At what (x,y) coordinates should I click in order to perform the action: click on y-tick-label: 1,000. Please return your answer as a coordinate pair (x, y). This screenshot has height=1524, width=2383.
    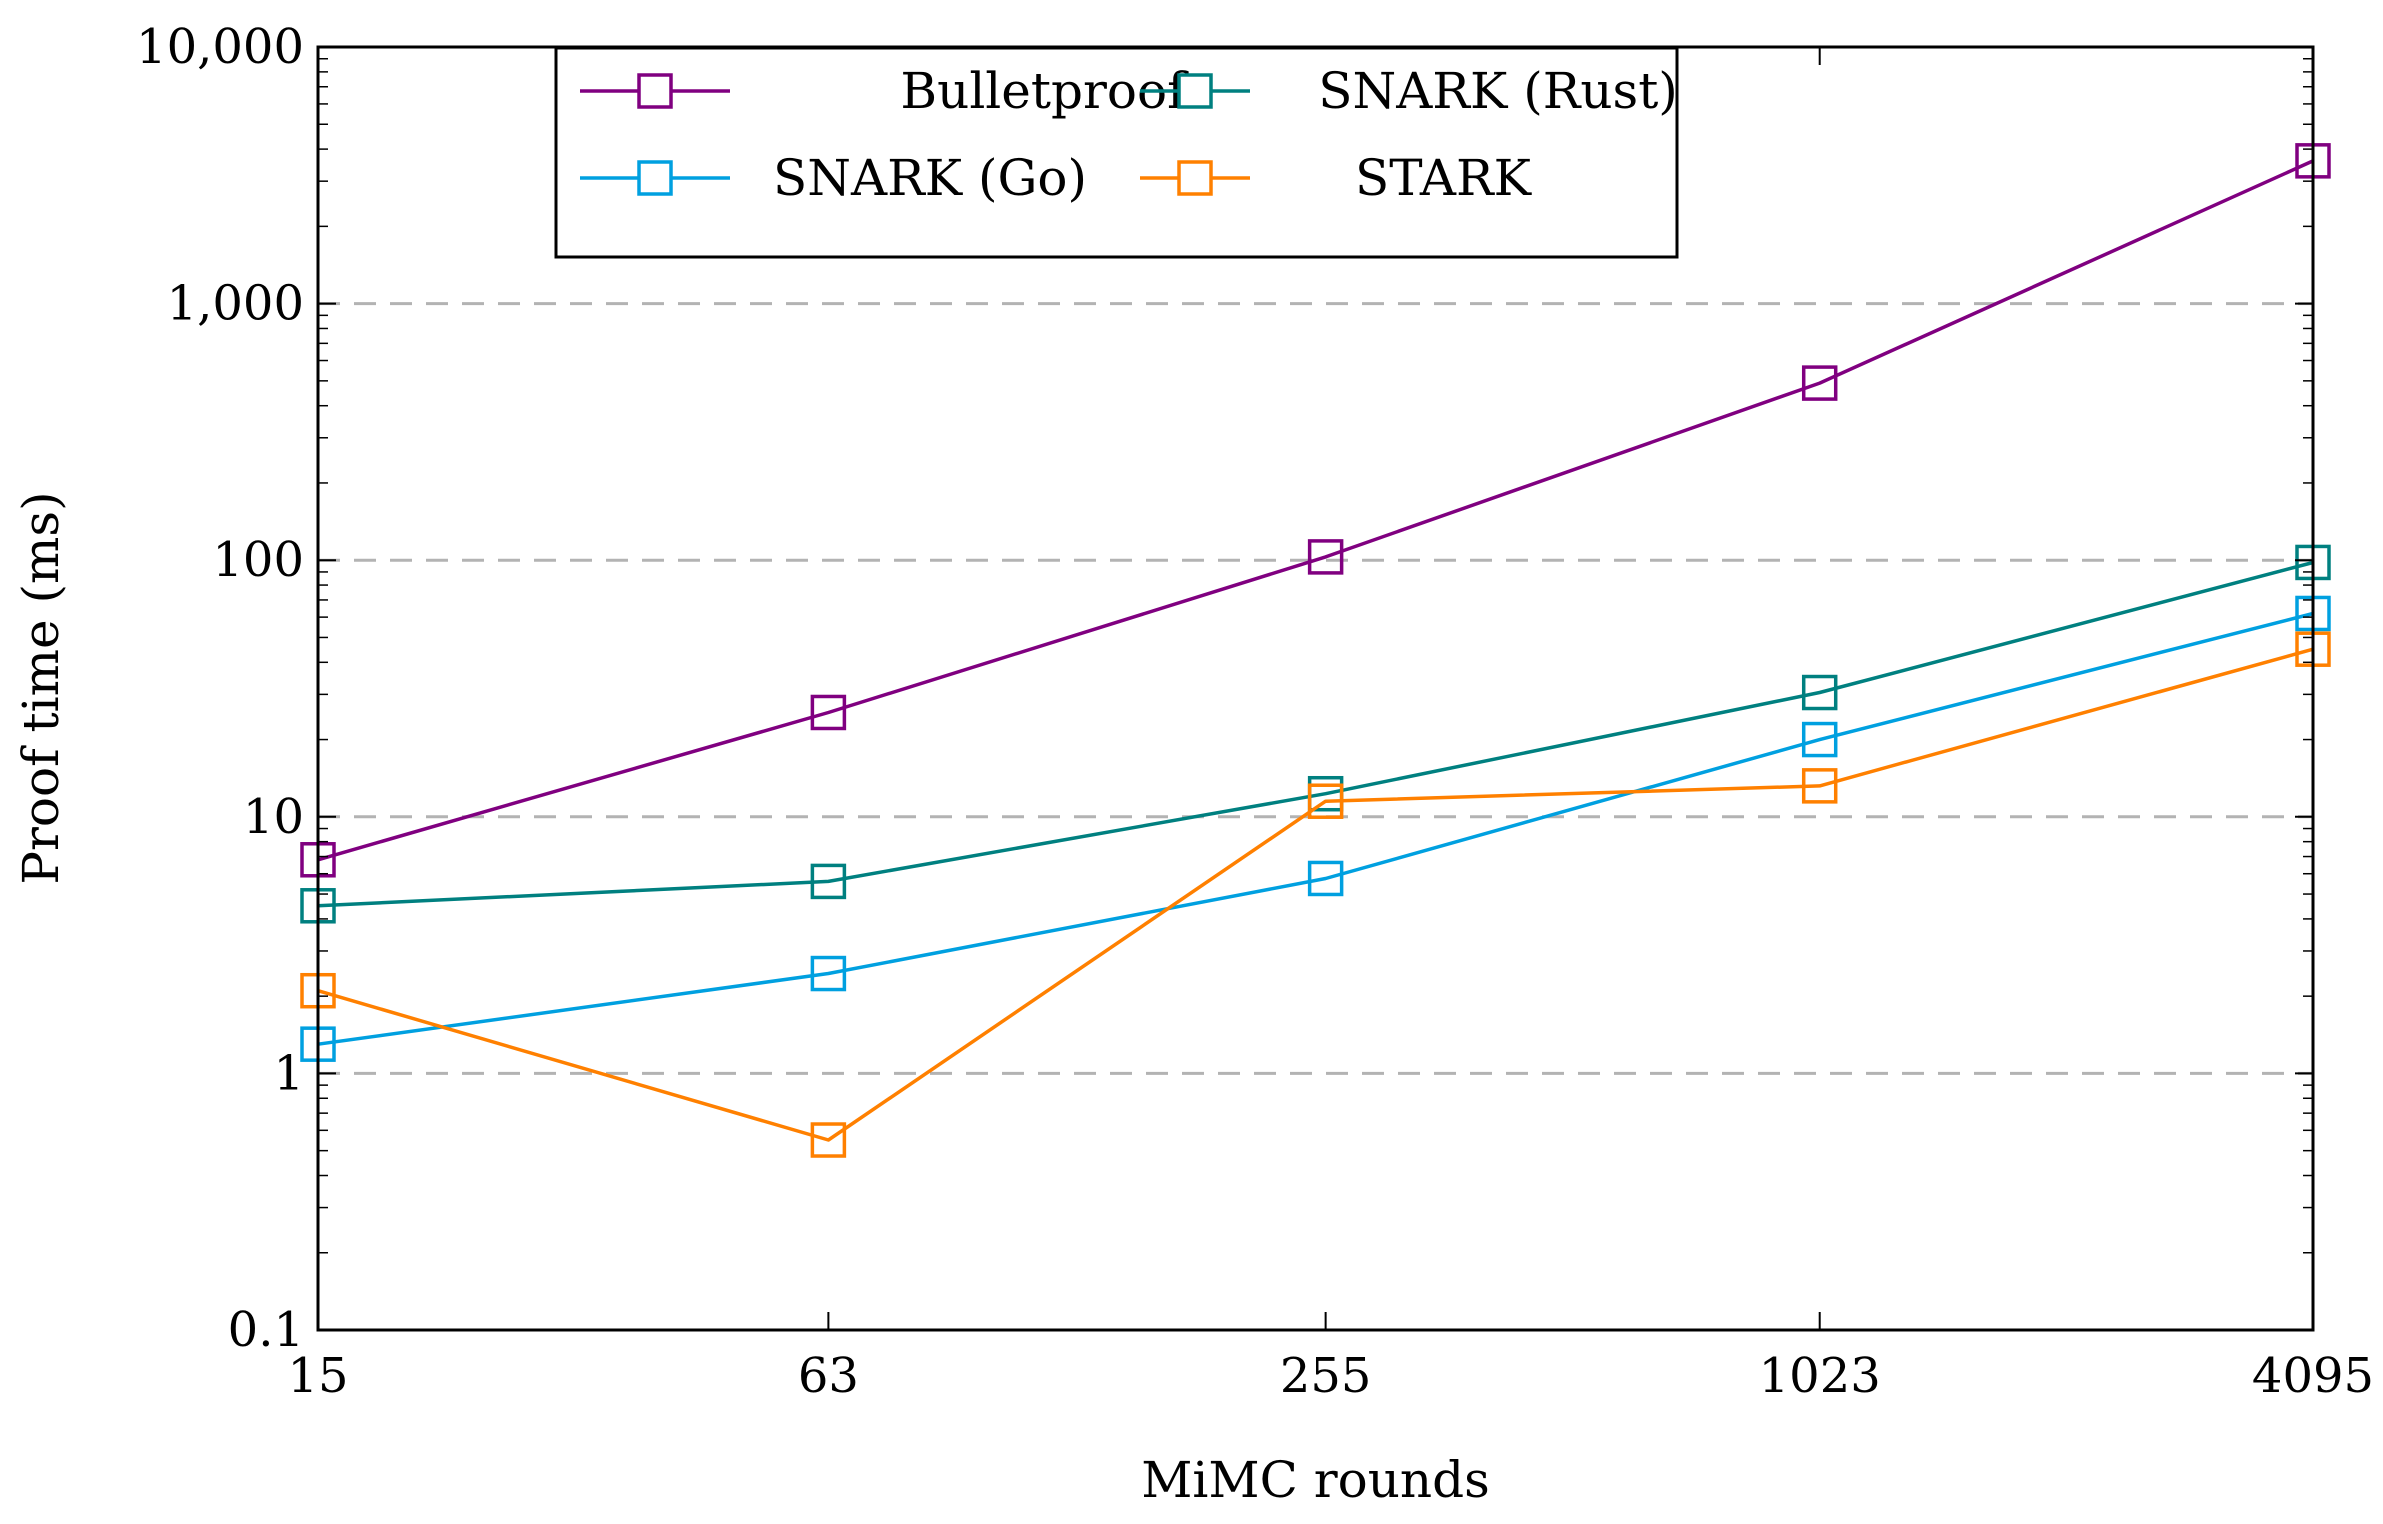
    Looking at the image, I should click on (235, 304).